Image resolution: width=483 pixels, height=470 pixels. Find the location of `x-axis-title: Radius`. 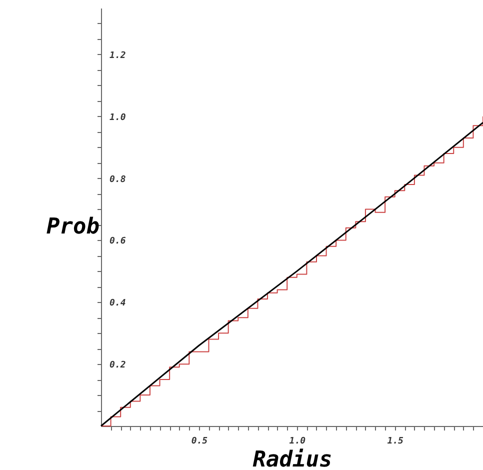

x-axis-title: Radius is located at coordinates (292, 459).